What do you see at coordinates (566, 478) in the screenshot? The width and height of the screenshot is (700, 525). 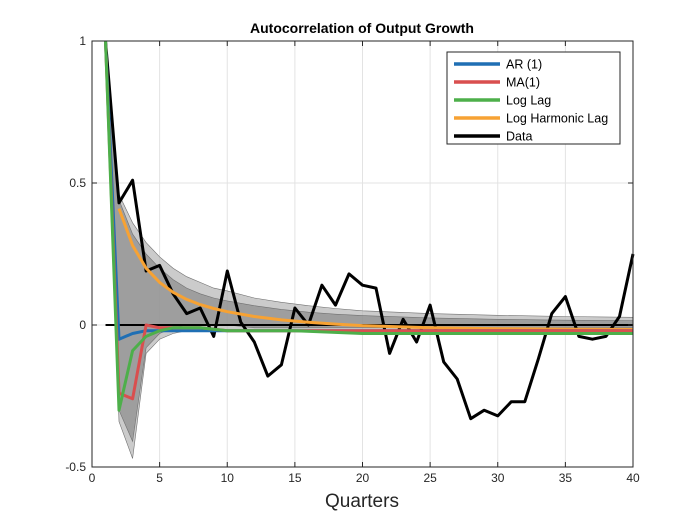 I see `x-tick-label: 35` at bounding box center [566, 478].